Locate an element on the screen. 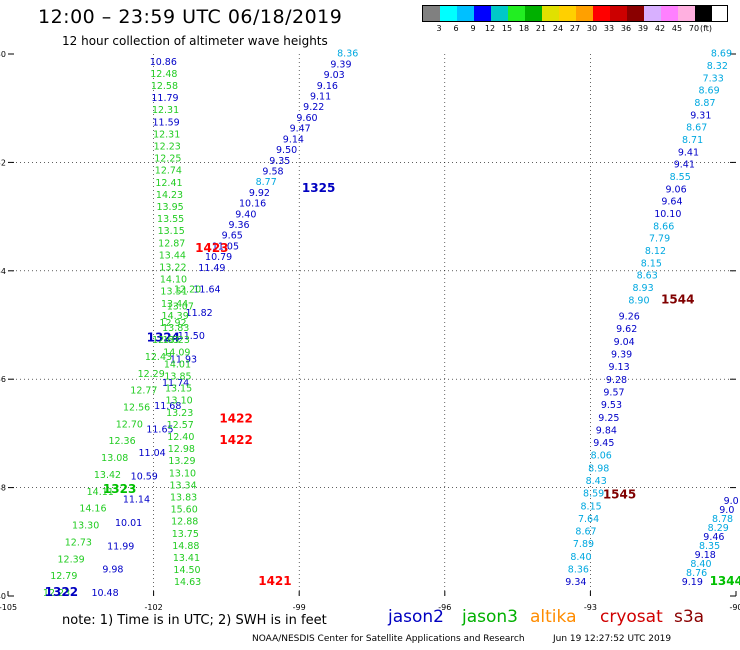 This screenshot has width=740, height=650. legend-tick-label: 6 is located at coordinates (456, 28).